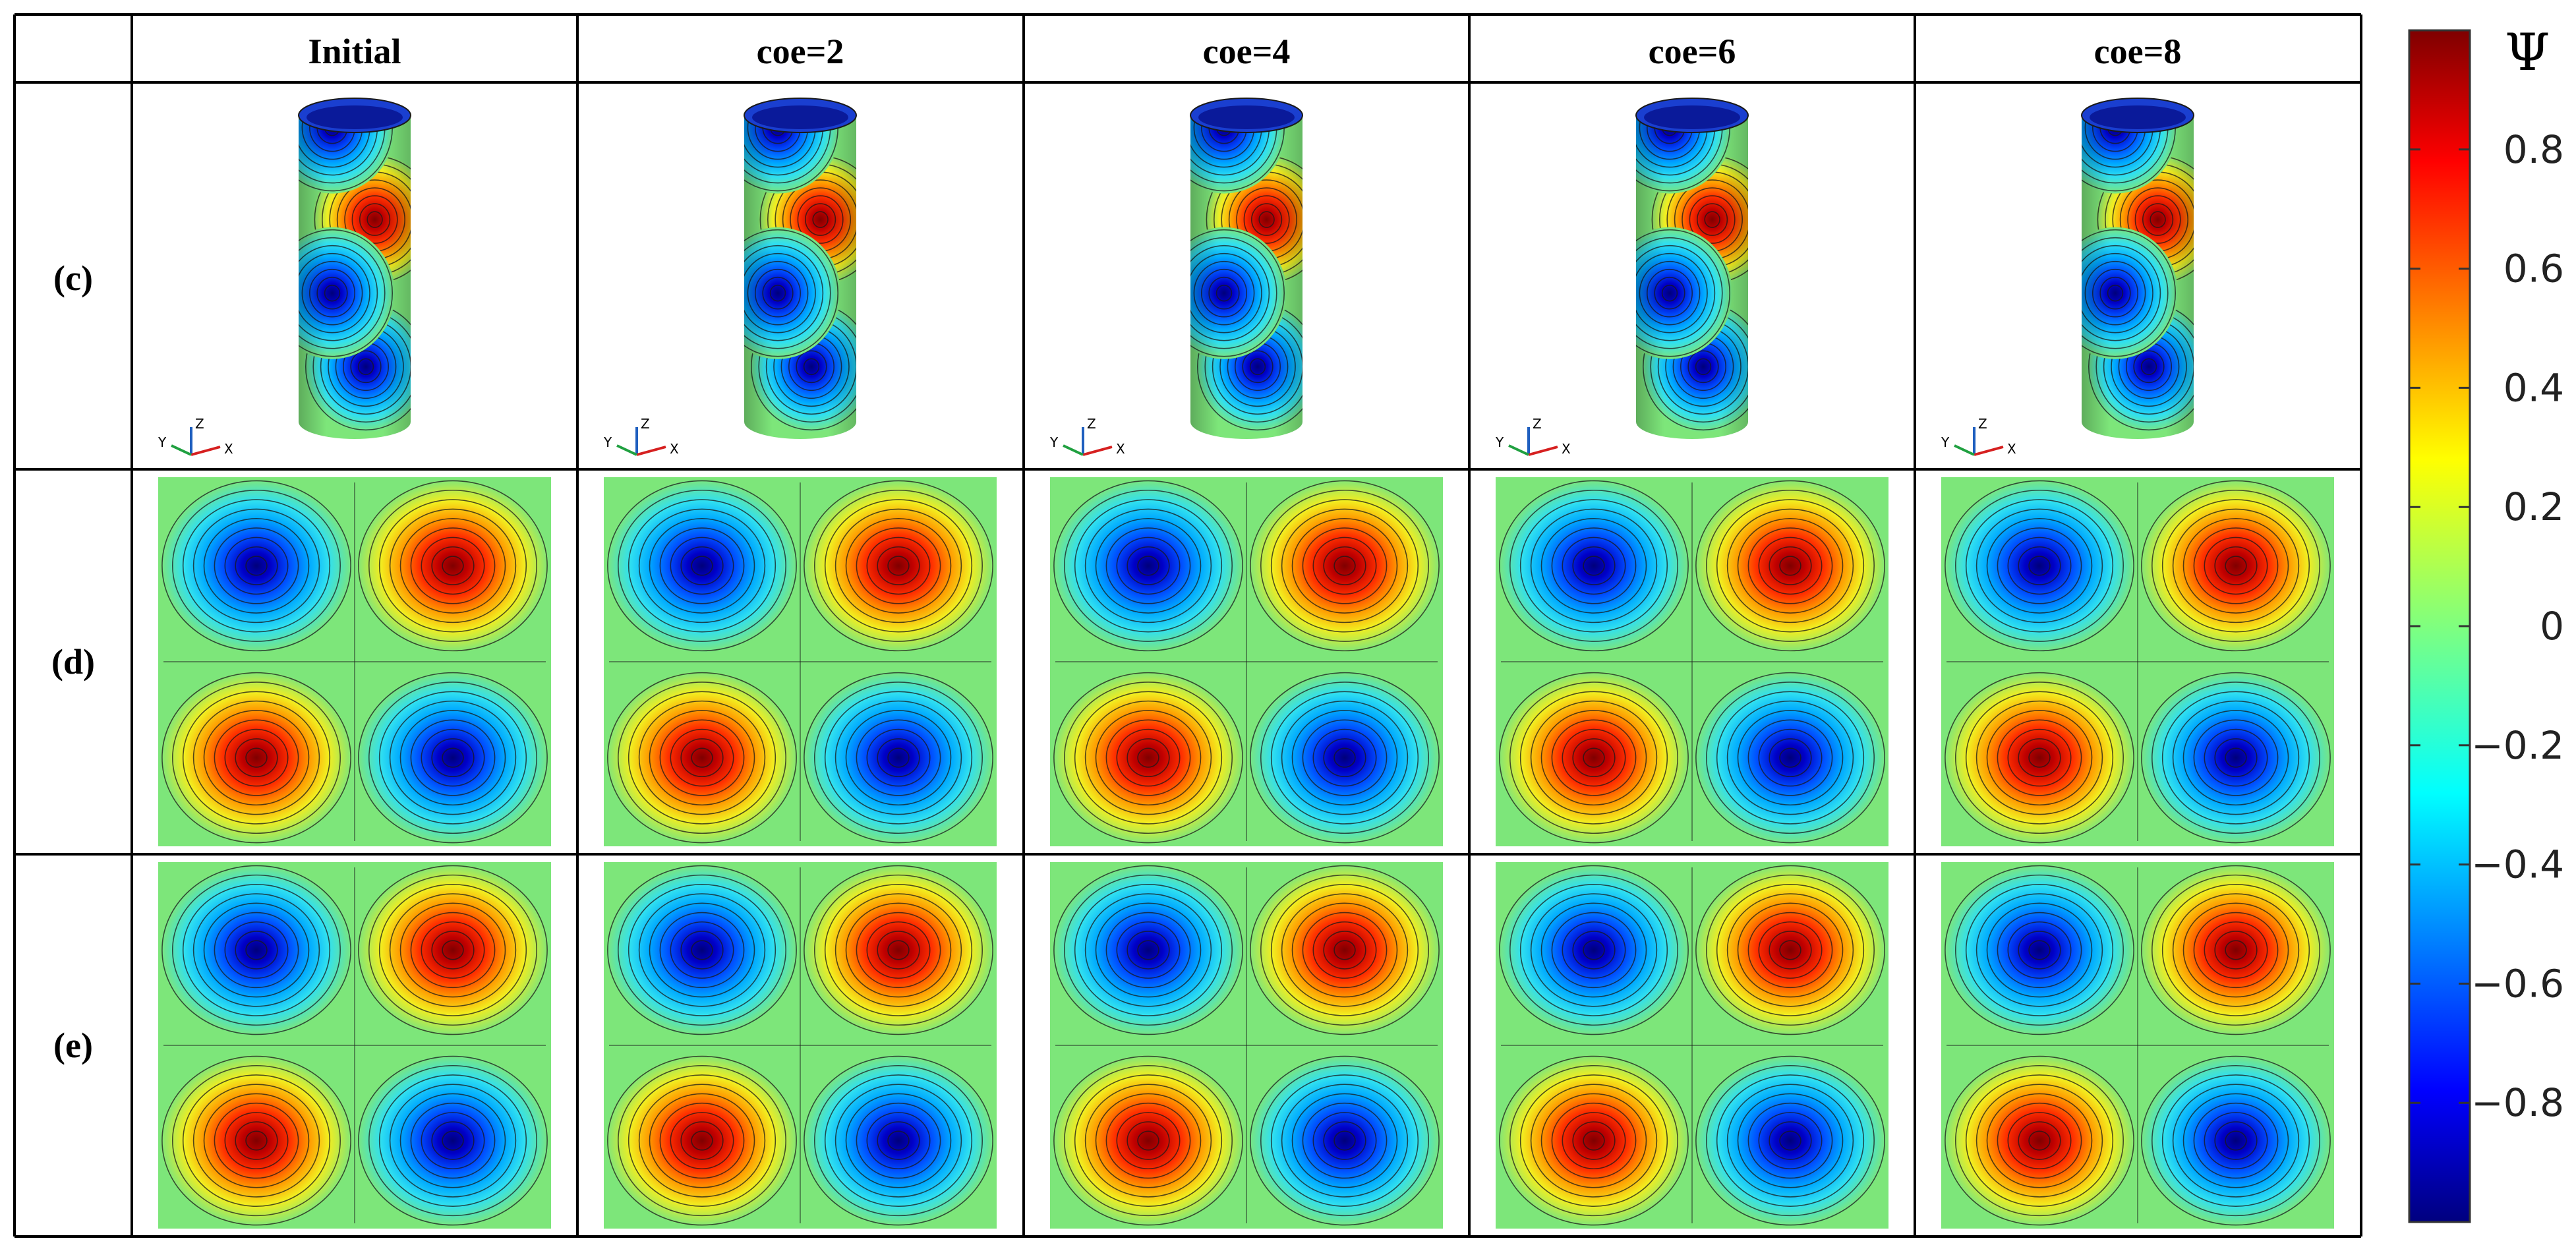 Image resolution: width=2576 pixels, height=1251 pixels. I want to click on colorbar-tick-label: −0.6, so click(2517, 984).